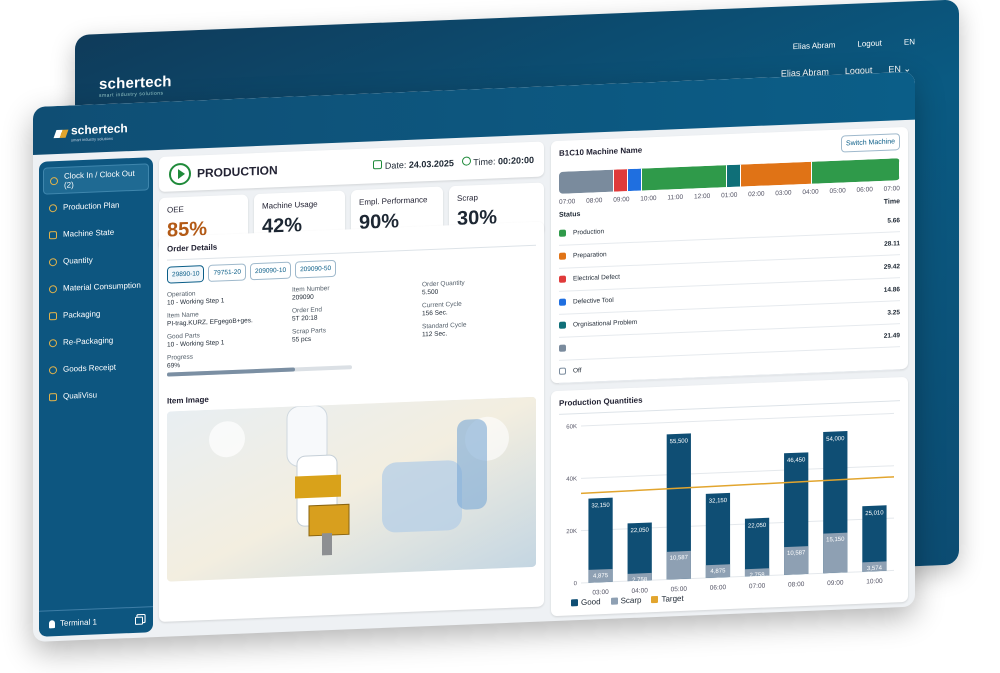  I want to click on terminal-footer: Terminal 1, so click(96, 621).